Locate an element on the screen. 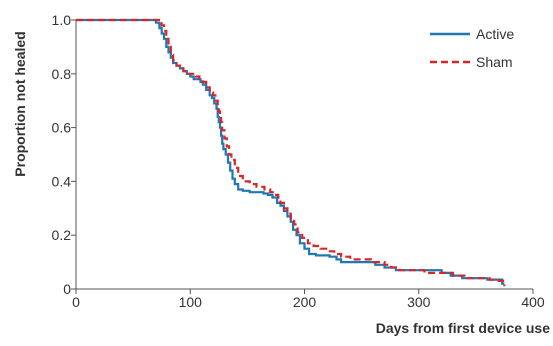 The width and height of the screenshot is (553, 346). y-tick-label: 0.8 is located at coordinates (62, 74).